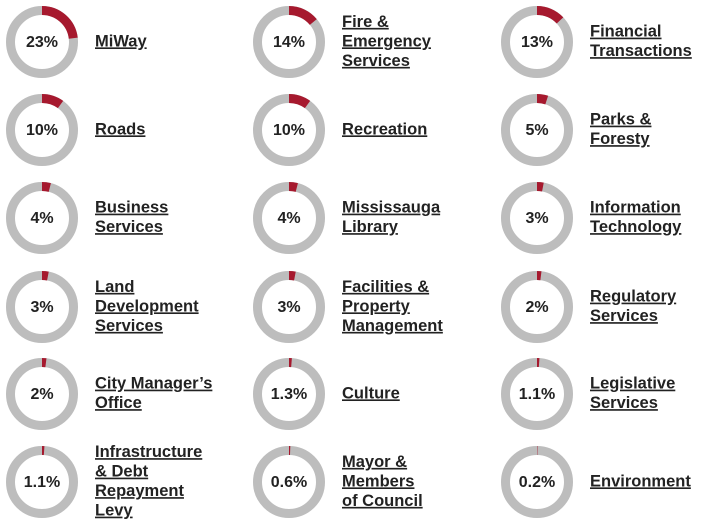  I want to click on percent-label: 0.2%, so click(537, 482).